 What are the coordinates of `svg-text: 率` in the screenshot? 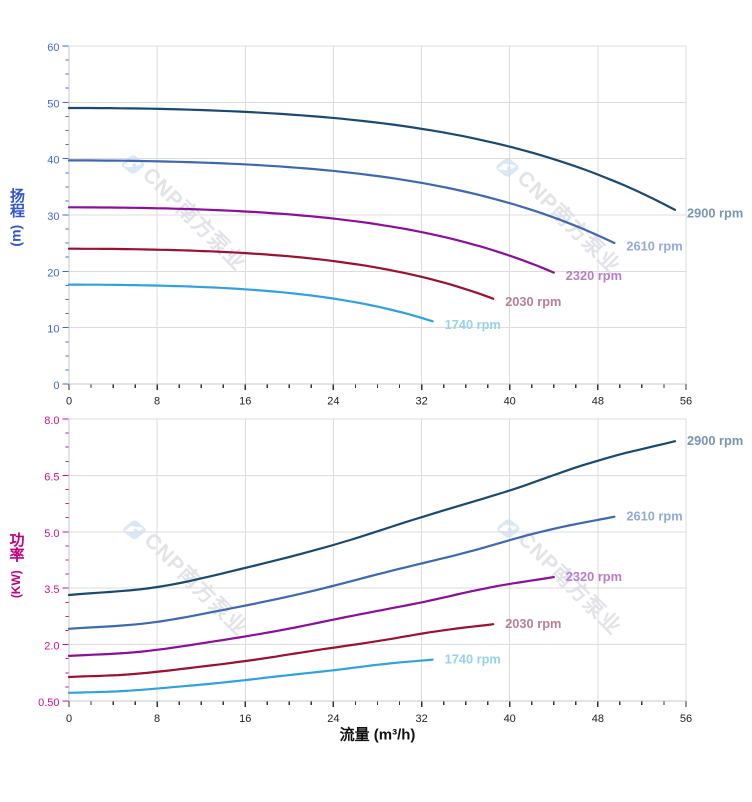 It's located at (16, 555).